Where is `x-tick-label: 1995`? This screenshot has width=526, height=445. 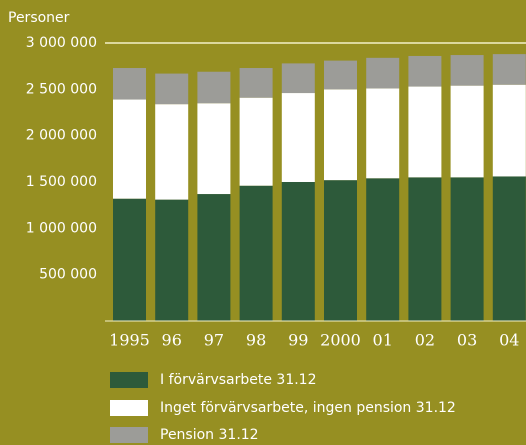
x-tick-label: 1995 is located at coordinates (129, 340).